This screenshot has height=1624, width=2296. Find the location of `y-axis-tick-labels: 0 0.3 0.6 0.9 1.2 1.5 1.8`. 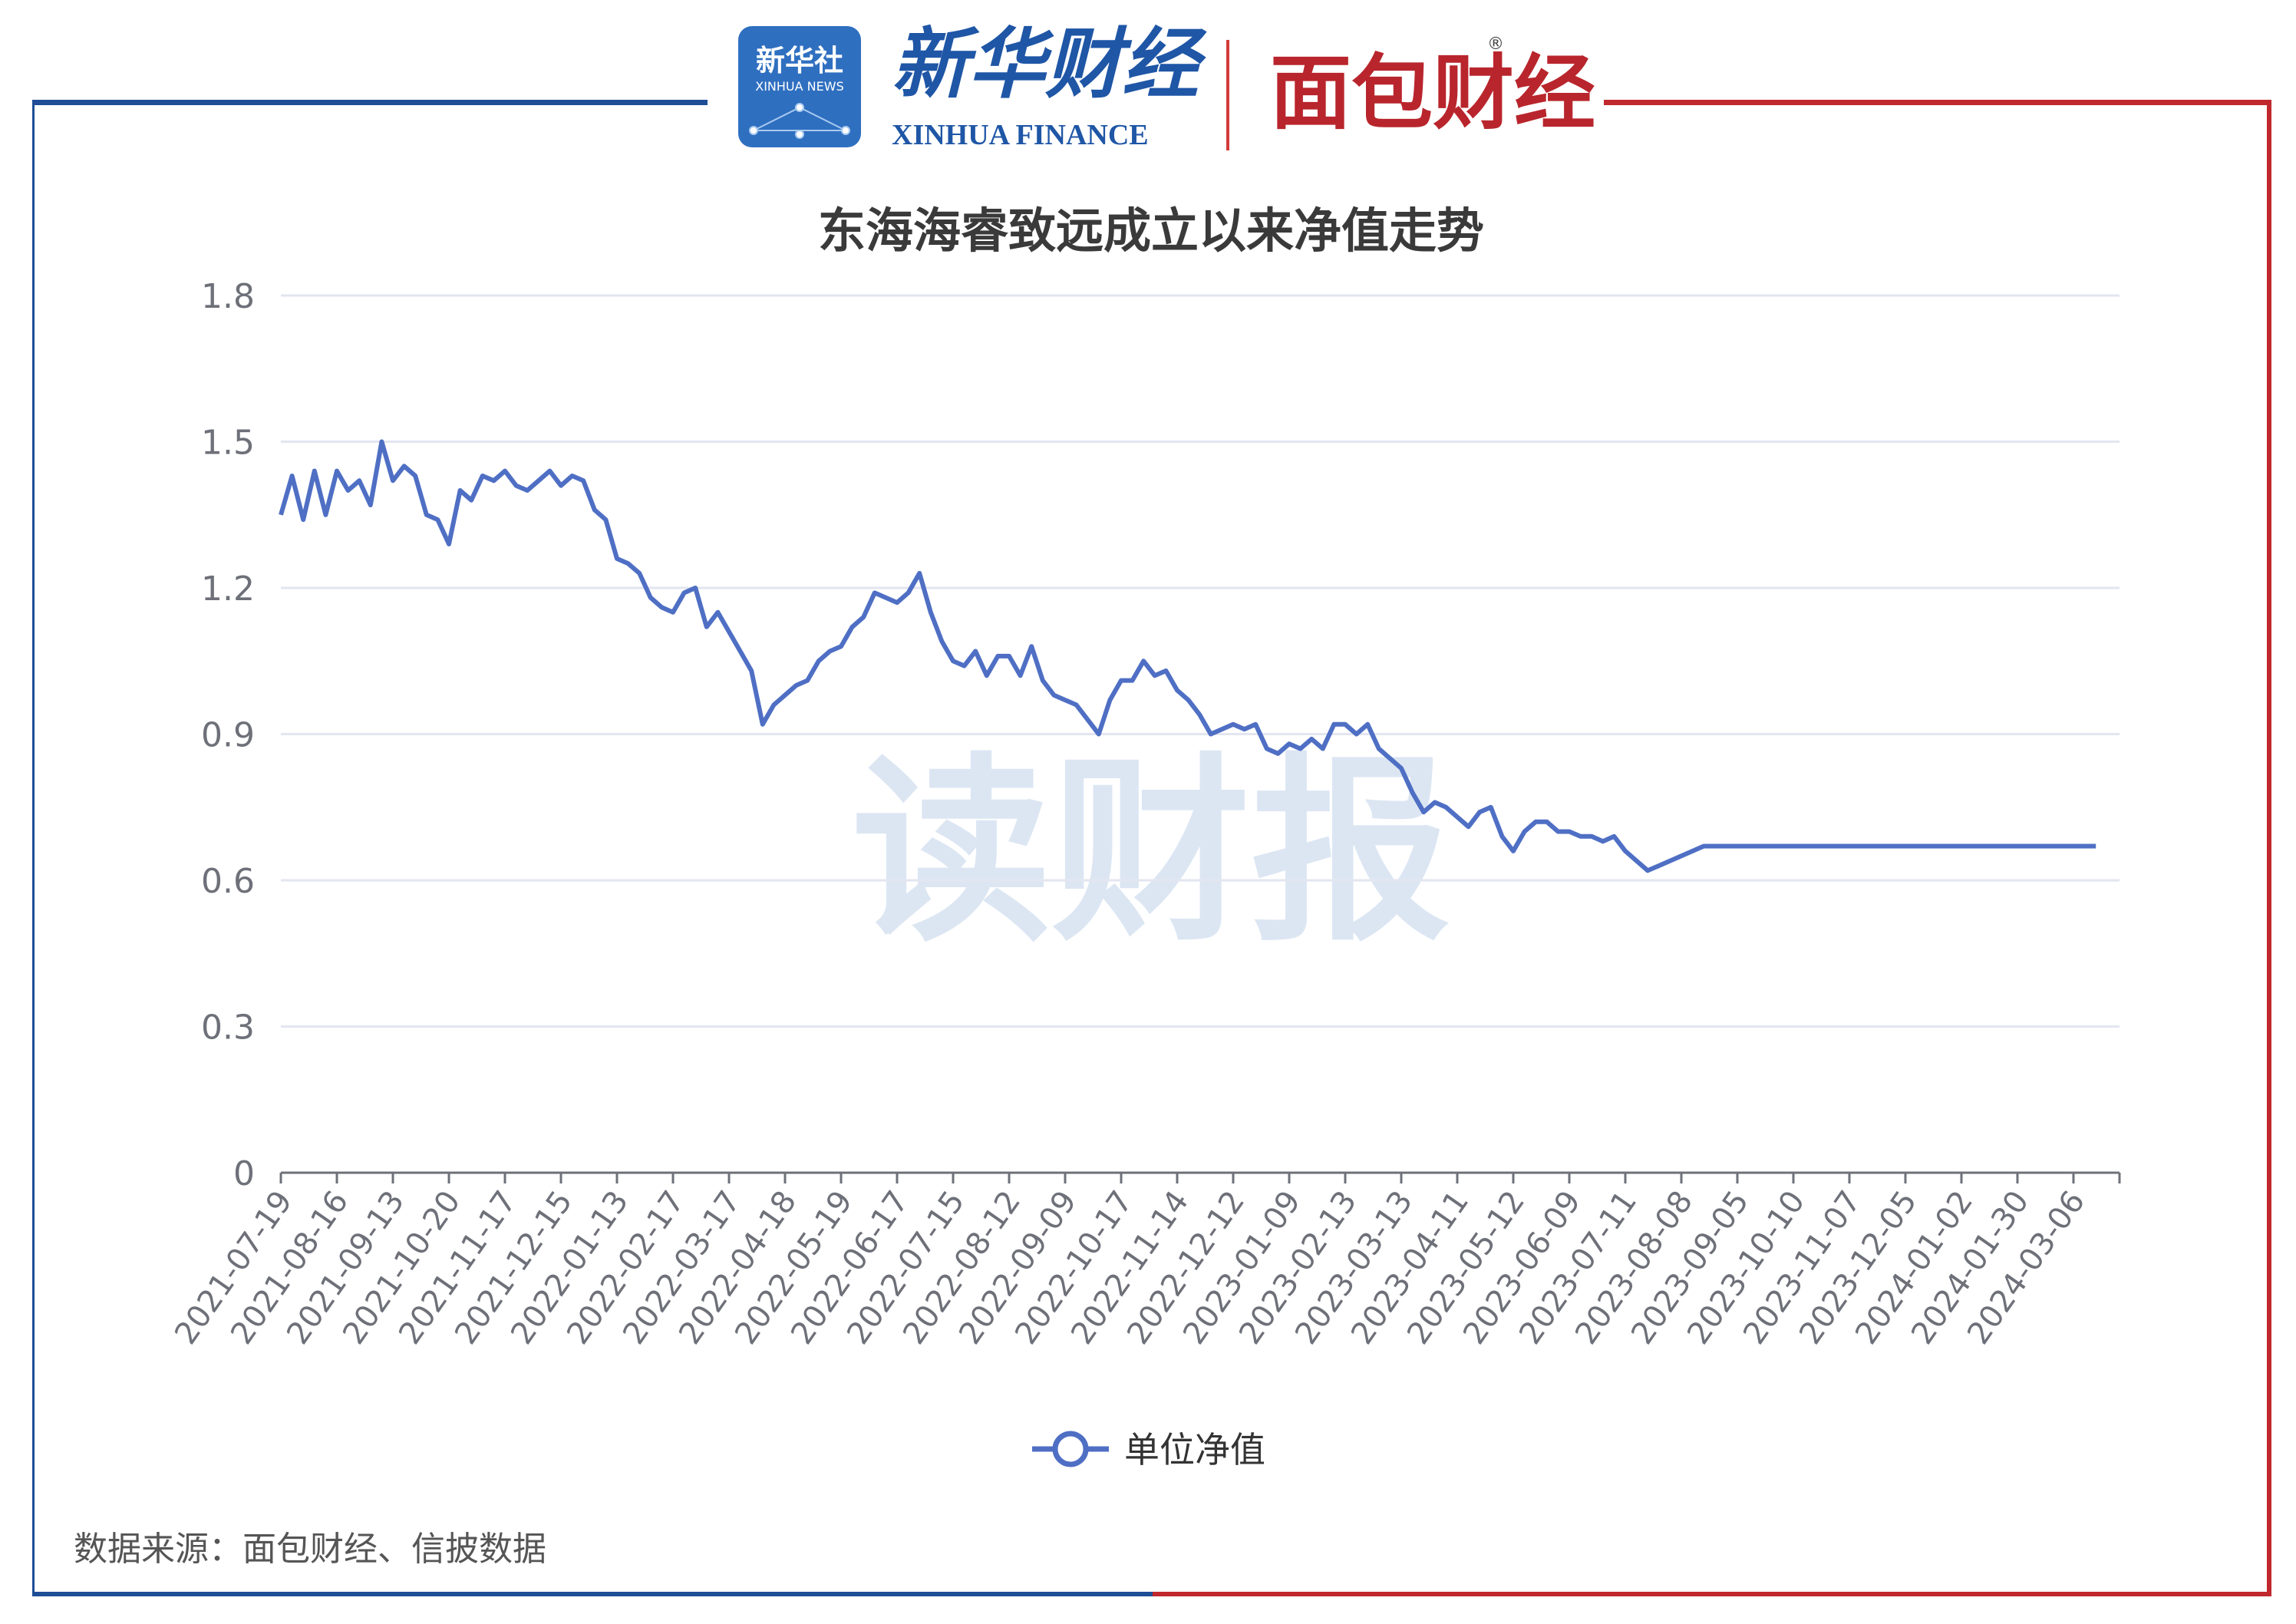

y-axis-tick-labels: 0 0.3 0.6 0.9 1.2 1.5 1.8 is located at coordinates (228, 735).